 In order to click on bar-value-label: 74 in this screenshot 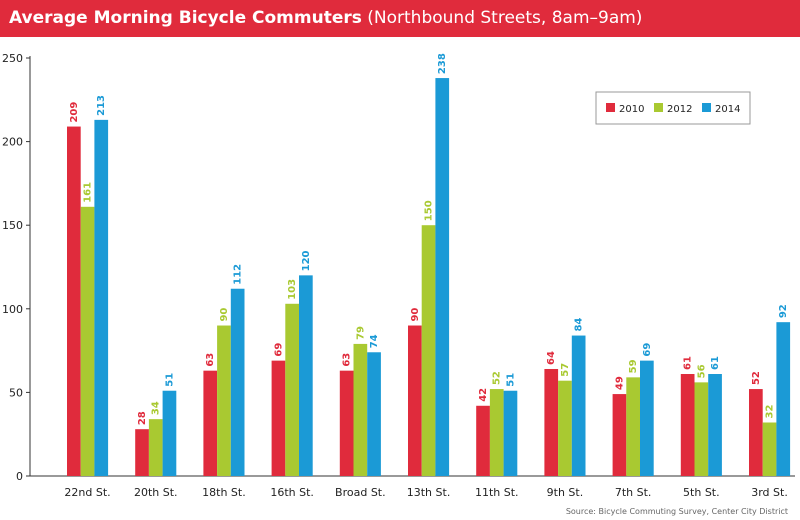, I will do `click(374, 341)`.